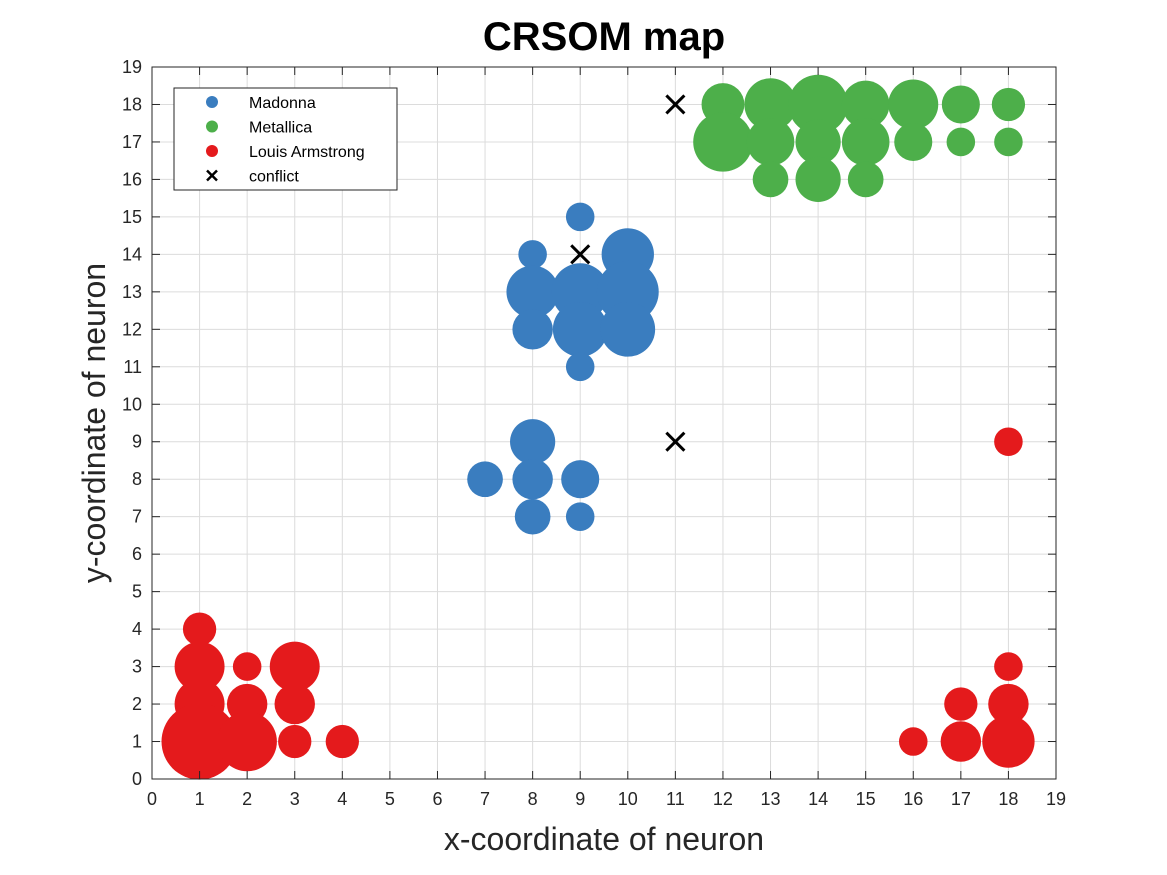 This screenshot has height=875, width=1167. What do you see at coordinates (533, 799) in the screenshot?
I see `x-tick-label: 8` at bounding box center [533, 799].